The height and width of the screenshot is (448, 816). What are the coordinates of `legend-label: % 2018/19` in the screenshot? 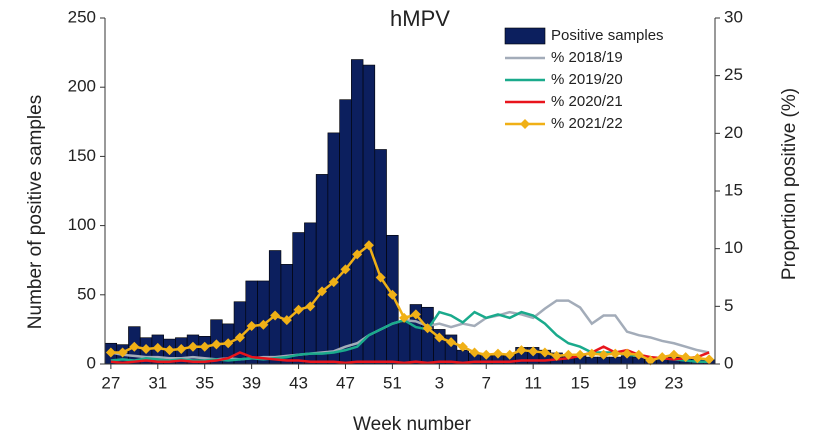 It's located at (587, 57).